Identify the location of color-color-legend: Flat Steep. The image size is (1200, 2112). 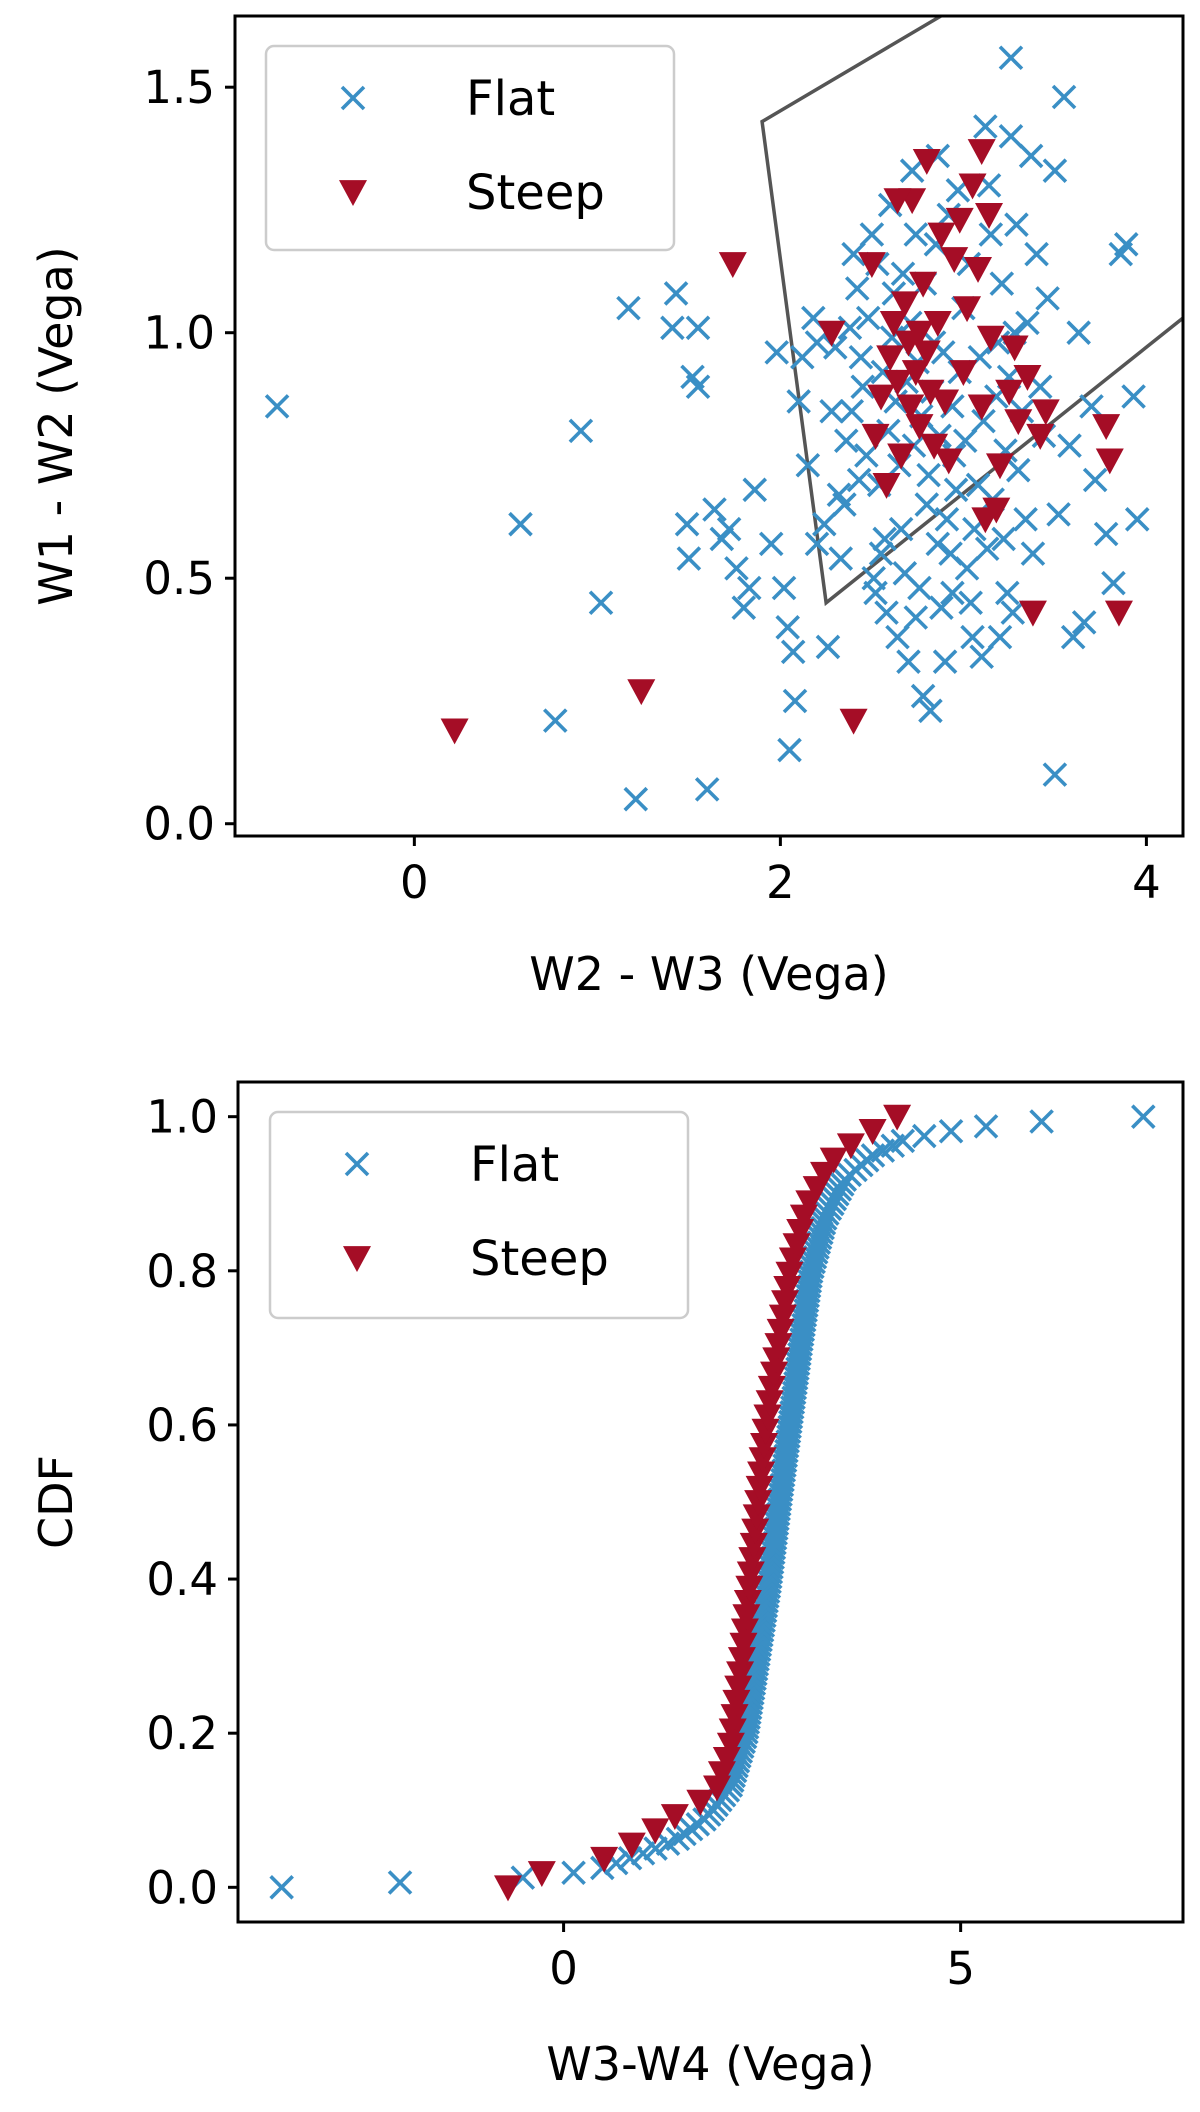
(470, 148).